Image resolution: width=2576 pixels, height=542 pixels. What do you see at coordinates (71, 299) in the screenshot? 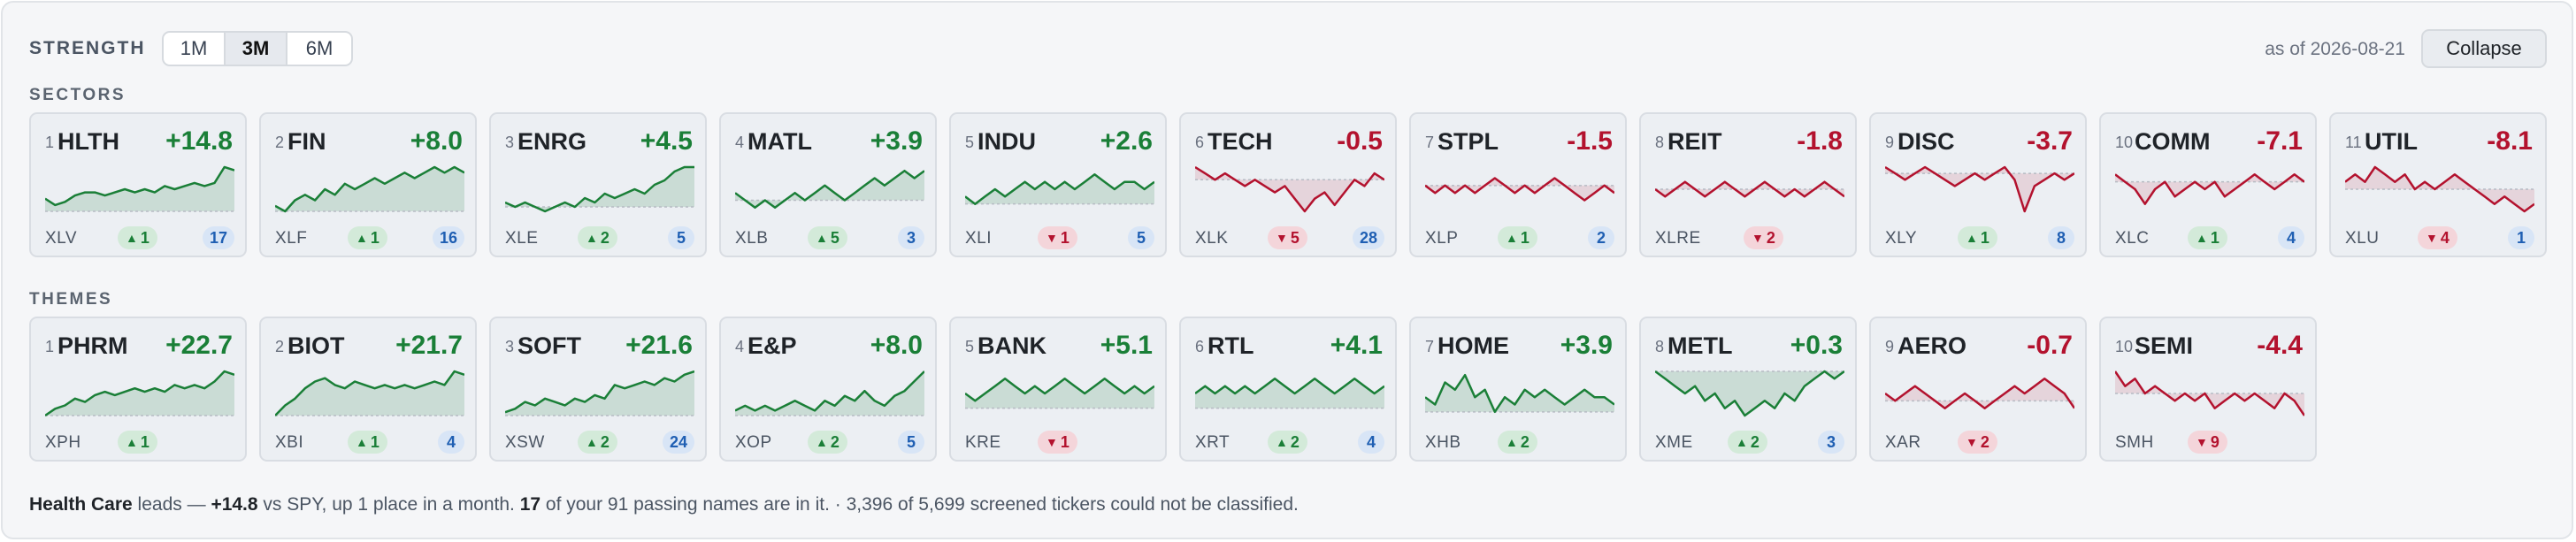
I see `themes-label: THEMES` at bounding box center [71, 299].